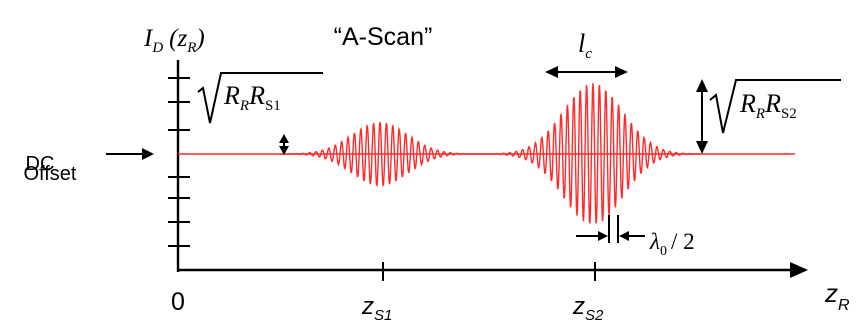 This screenshot has width=861, height=320. Describe the element at coordinates (621, 72) in the screenshot. I see `coherence-arrow-right` at that location.